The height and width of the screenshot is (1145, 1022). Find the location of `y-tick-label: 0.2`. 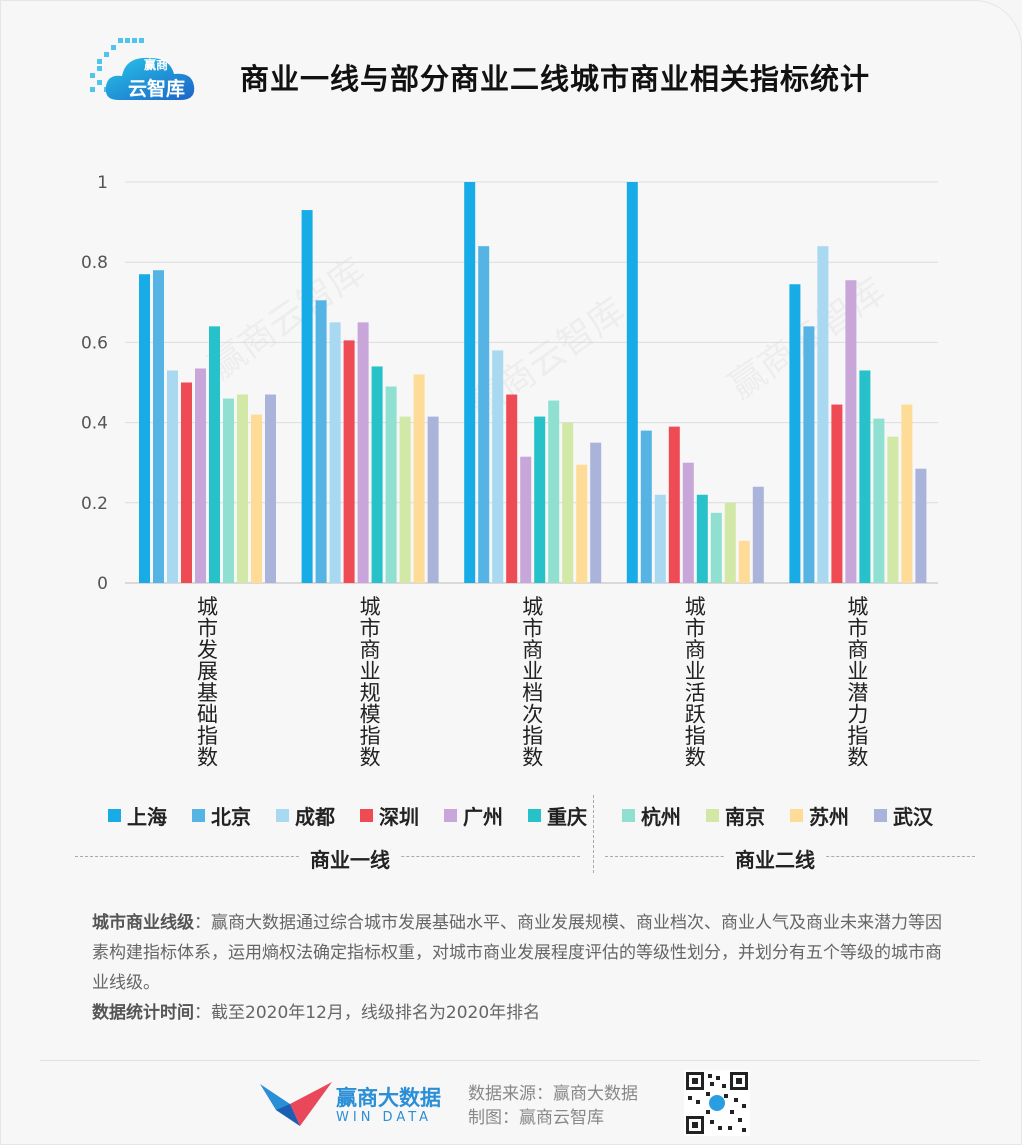

y-tick-label: 0.2 is located at coordinates (94, 504).